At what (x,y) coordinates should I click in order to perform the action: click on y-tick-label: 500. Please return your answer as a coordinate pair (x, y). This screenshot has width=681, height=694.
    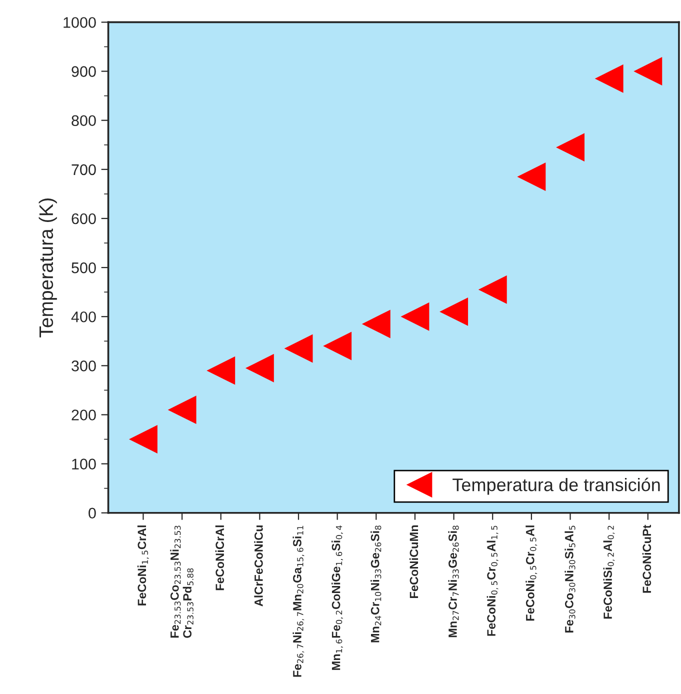
    Looking at the image, I should click on (84, 268).